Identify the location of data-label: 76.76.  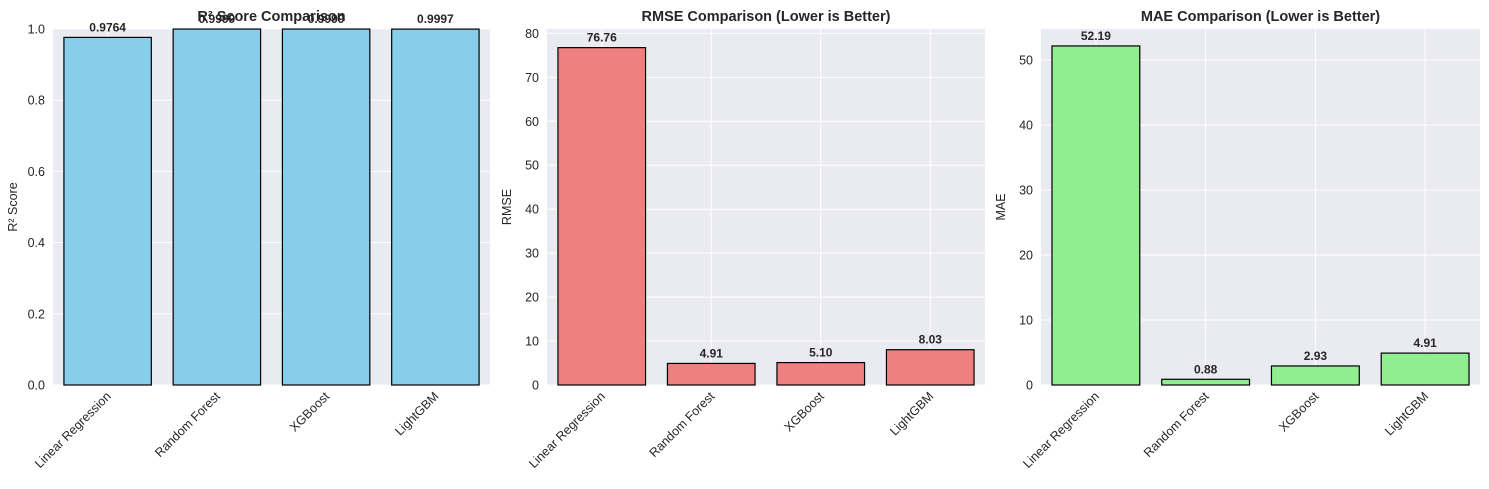
(602, 38).